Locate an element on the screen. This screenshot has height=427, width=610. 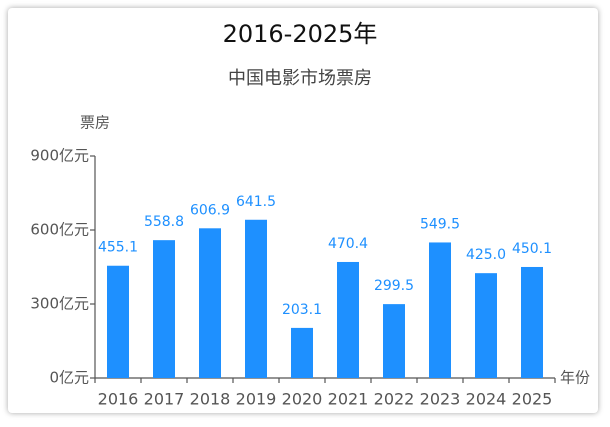
y-tick-label: 300亿元 is located at coordinates (59, 304).